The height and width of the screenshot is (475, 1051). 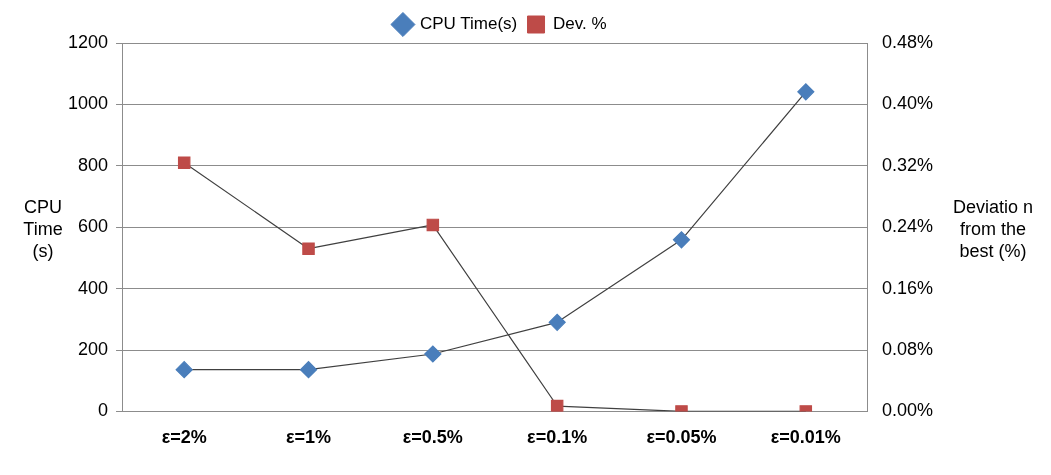 I want to click on y2-axis-title: Deviatio n from the best (%), so click(x=992, y=229).